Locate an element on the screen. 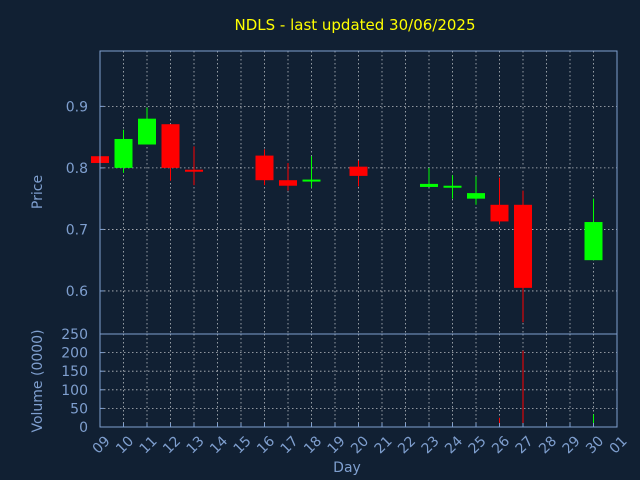 The height and width of the screenshot is (480, 640). price-axis-label: Price is located at coordinates (38, 192).